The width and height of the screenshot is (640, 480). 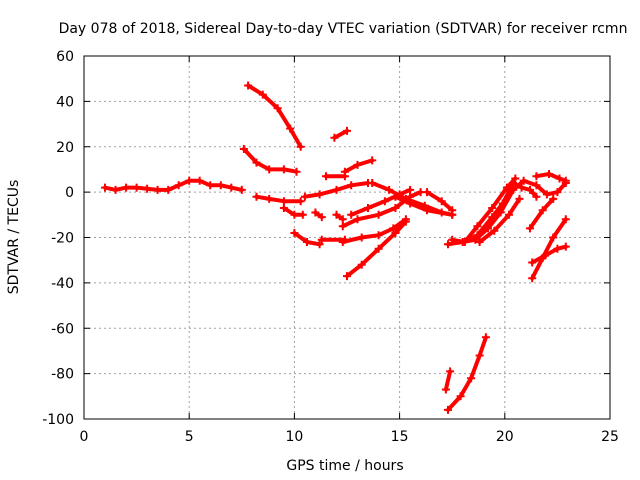 I want to click on x-tick-label: 15, so click(x=400, y=437).